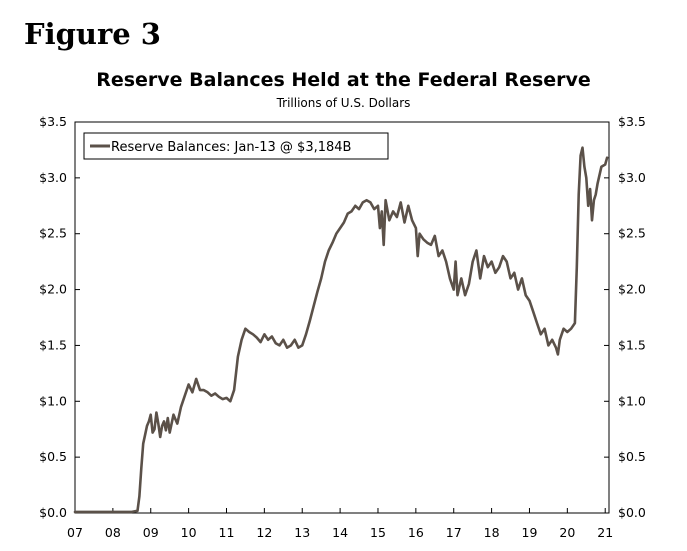 This screenshot has height=551, width=687. Describe the element at coordinates (530, 532) in the screenshot. I see `x-tick-label: 19` at that location.